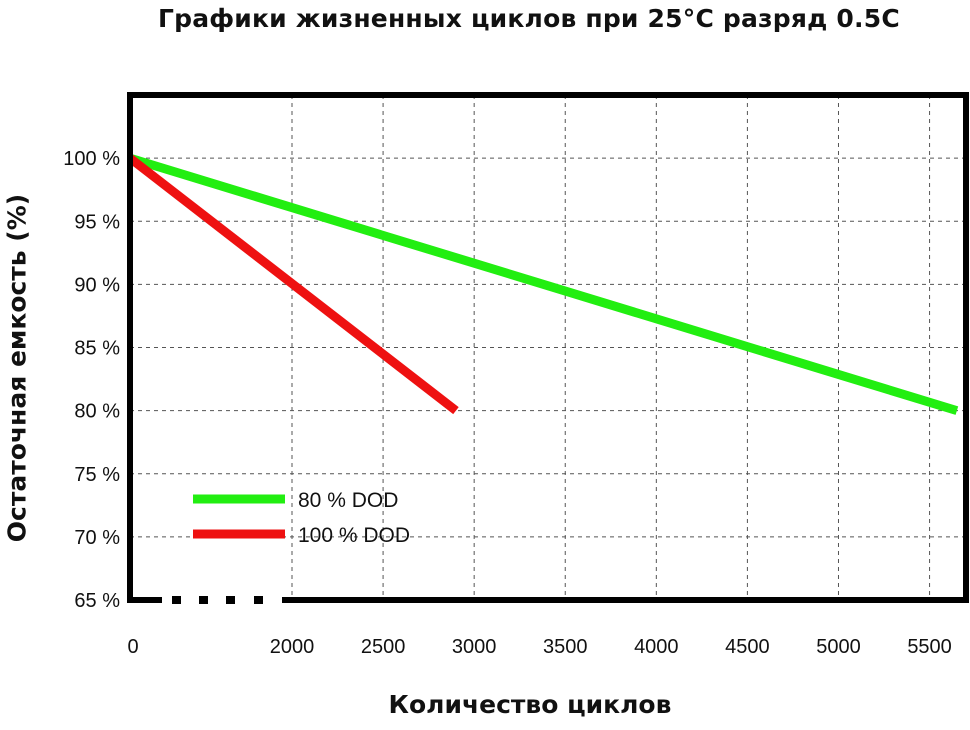  Describe the element at coordinates (383, 647) in the screenshot. I see `x-tick-label: 2500` at that location.